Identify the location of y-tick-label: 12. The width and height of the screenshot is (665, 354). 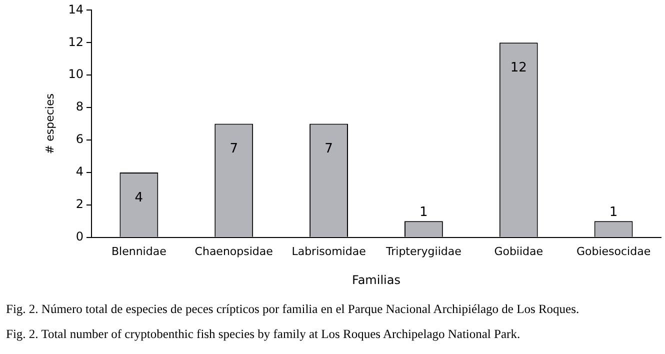
(76, 41).